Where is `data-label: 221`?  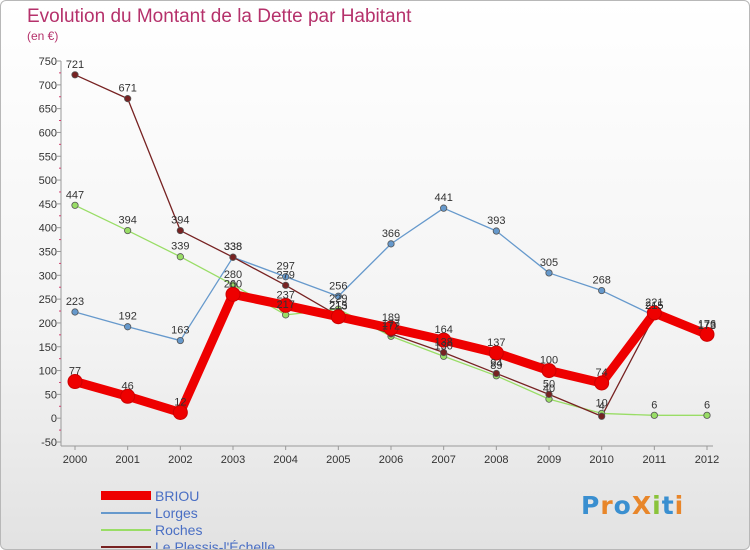 data-label: 221 is located at coordinates (654, 303).